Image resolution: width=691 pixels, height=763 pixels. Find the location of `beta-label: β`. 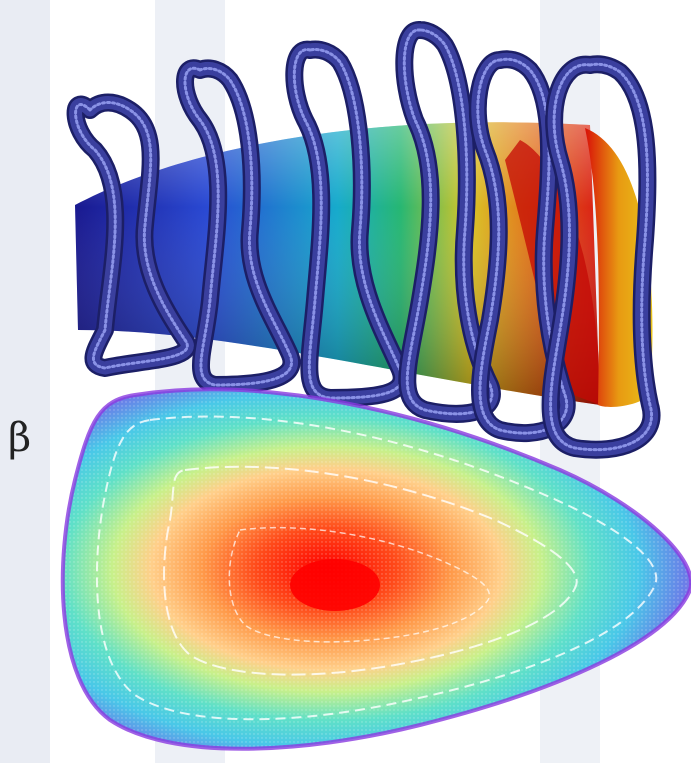

beta-label: β is located at coordinates (20, 438).